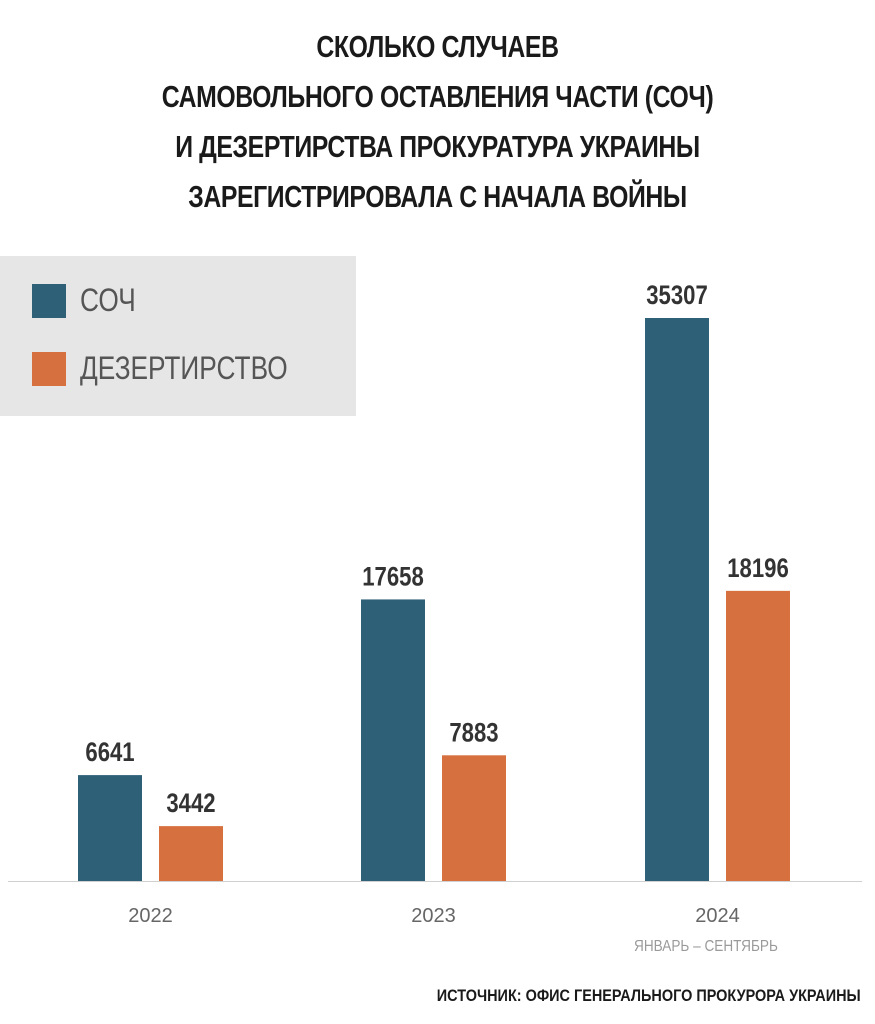 The width and height of the screenshot is (875, 1024). Describe the element at coordinates (178, 336) in the screenshot. I see `legend: СОЧ ДЕЗЕРТИРСТВО` at that location.